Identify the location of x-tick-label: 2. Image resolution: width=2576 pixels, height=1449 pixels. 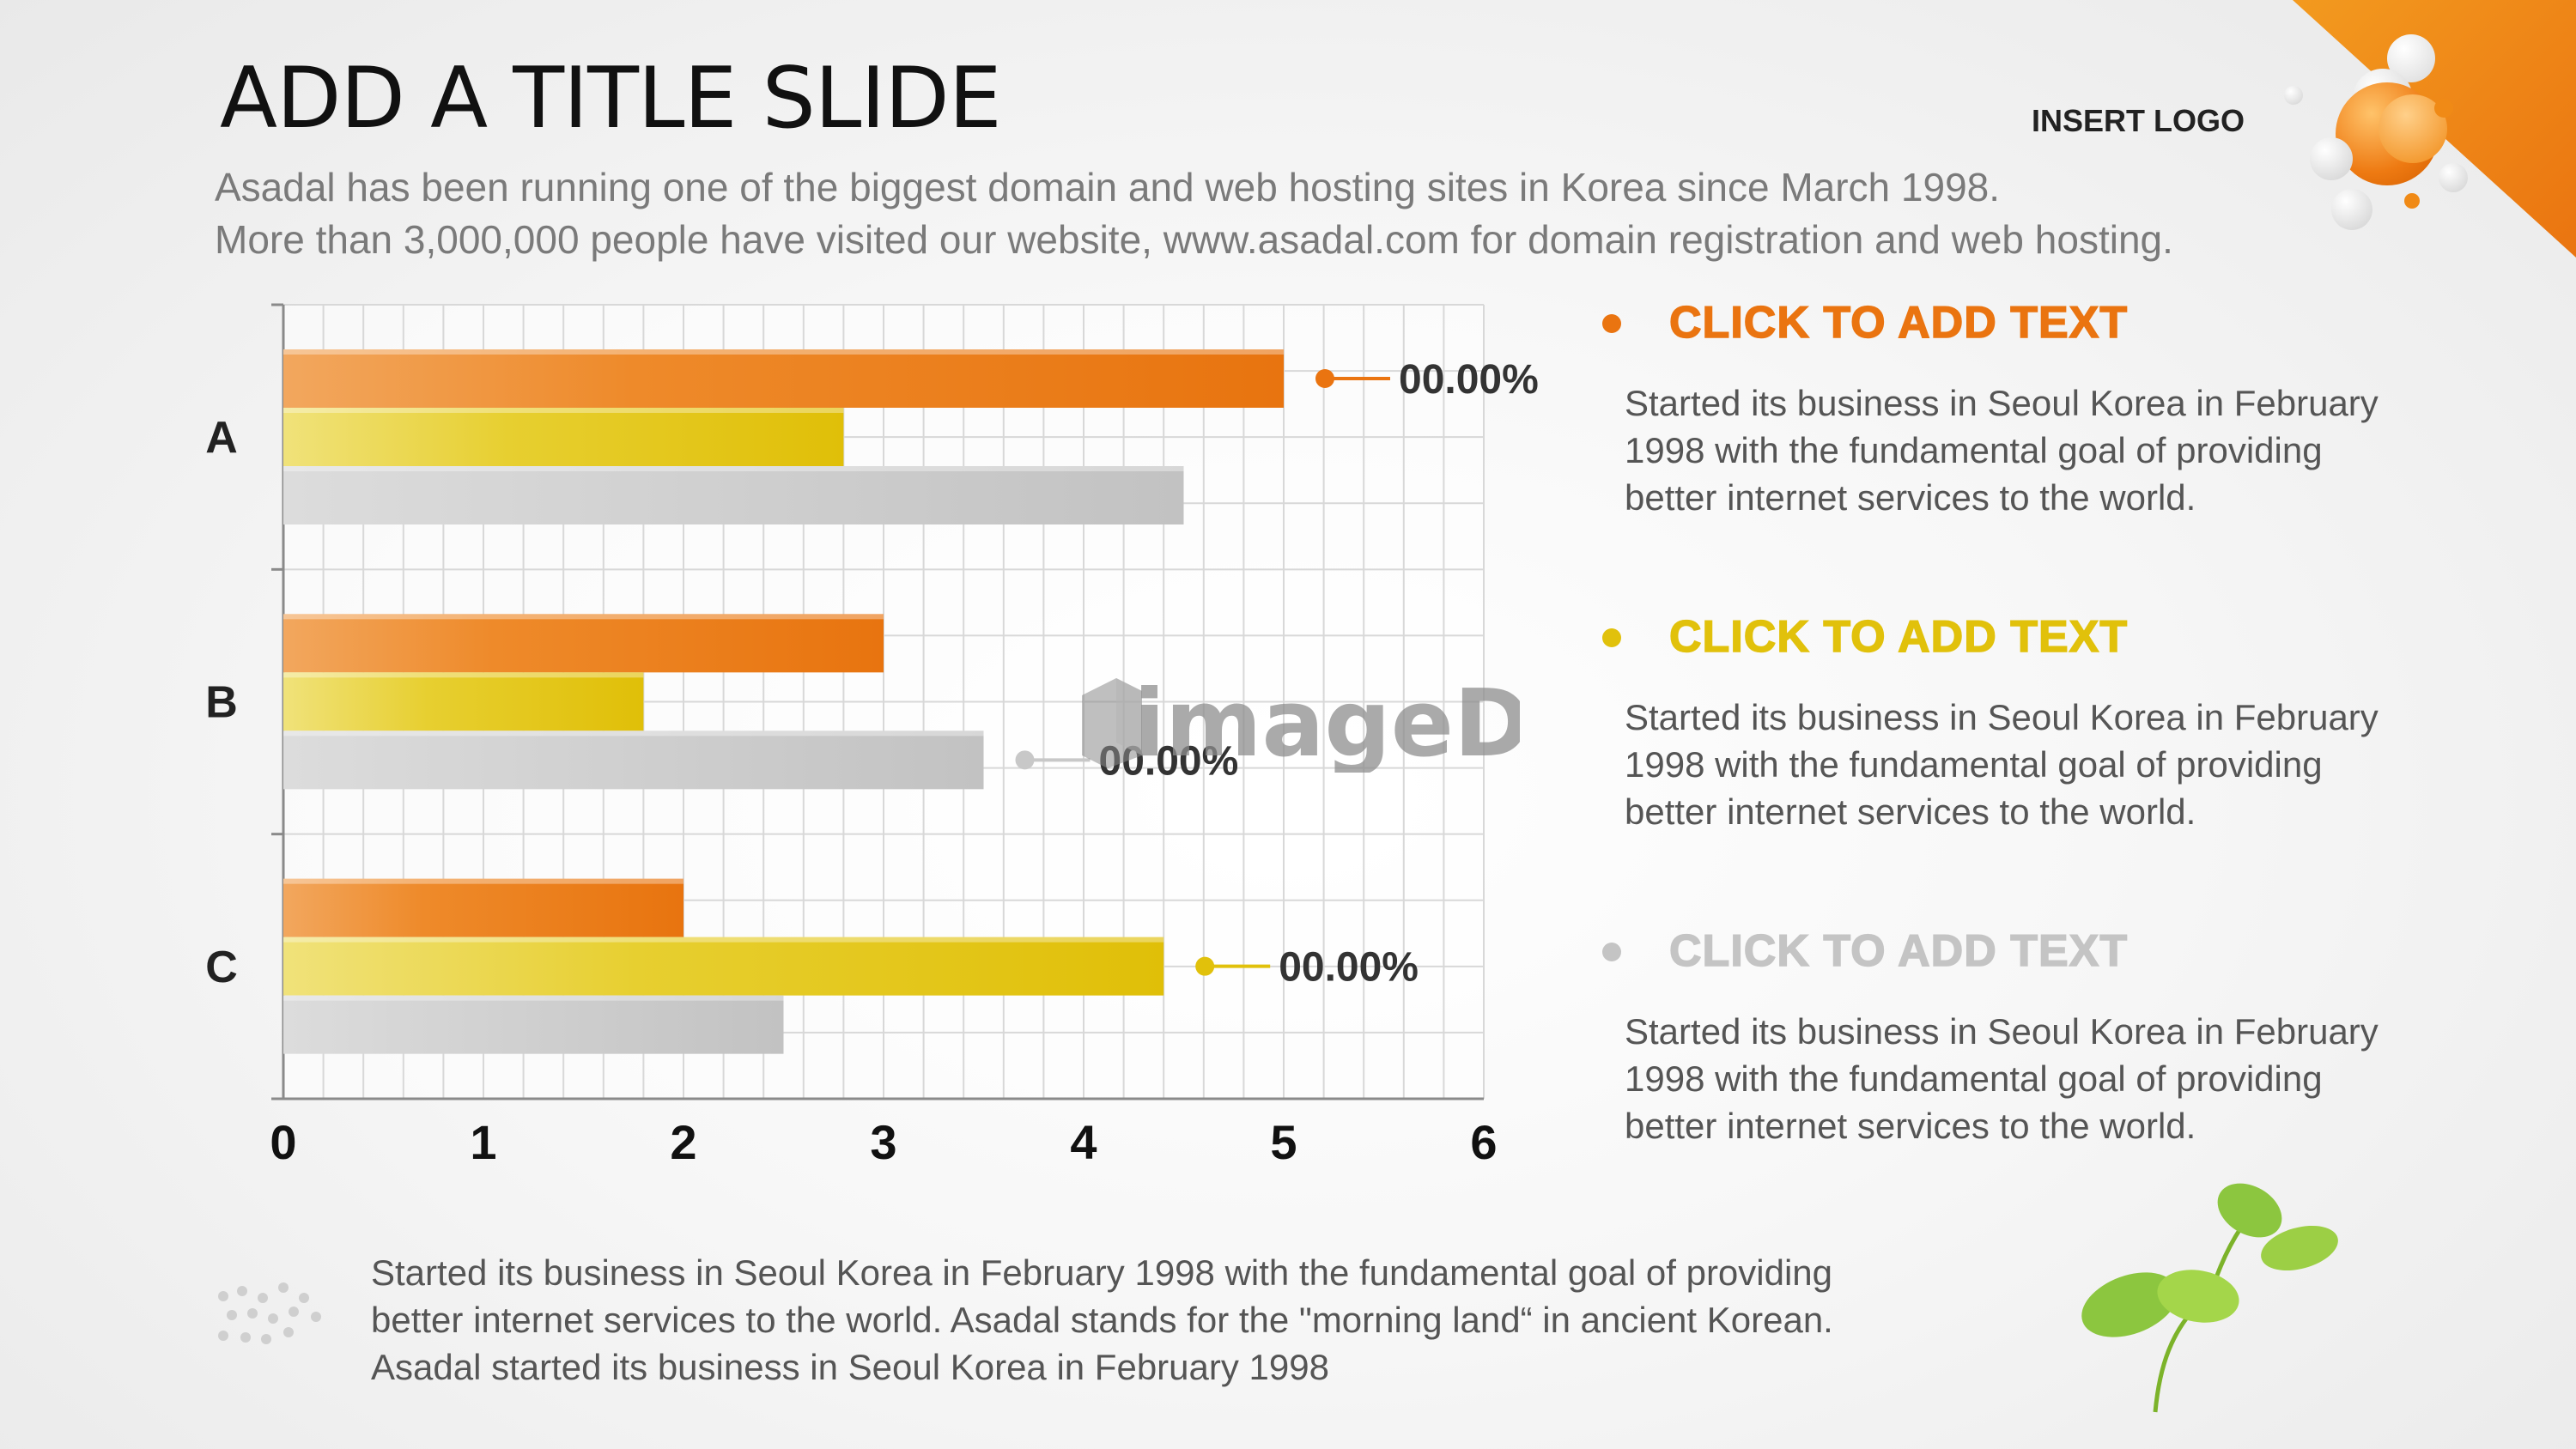
(683, 1142).